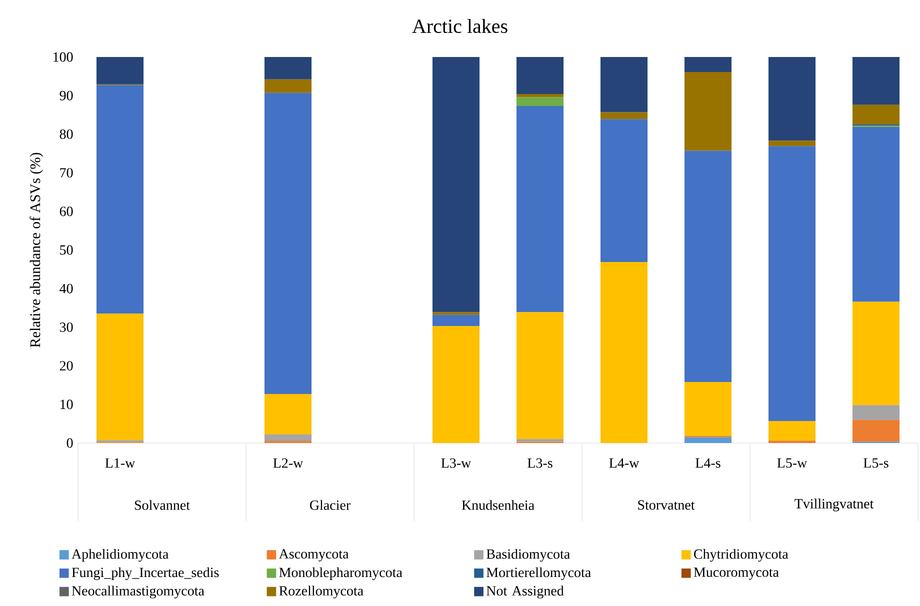 Image resolution: width=920 pixels, height=606 pixels. I want to click on y-tick-label: 90, so click(66, 95).